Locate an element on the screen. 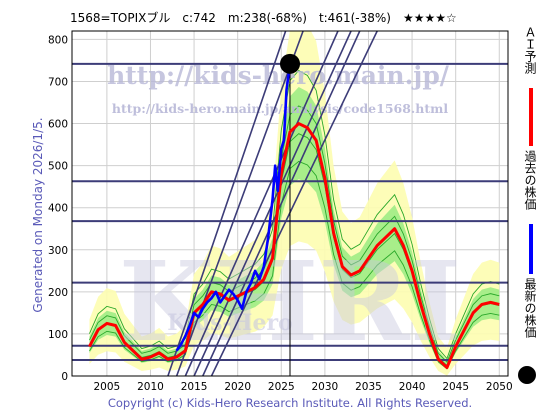  legend-label-forecast: ＡＩ予測 is located at coordinates (530, 50).